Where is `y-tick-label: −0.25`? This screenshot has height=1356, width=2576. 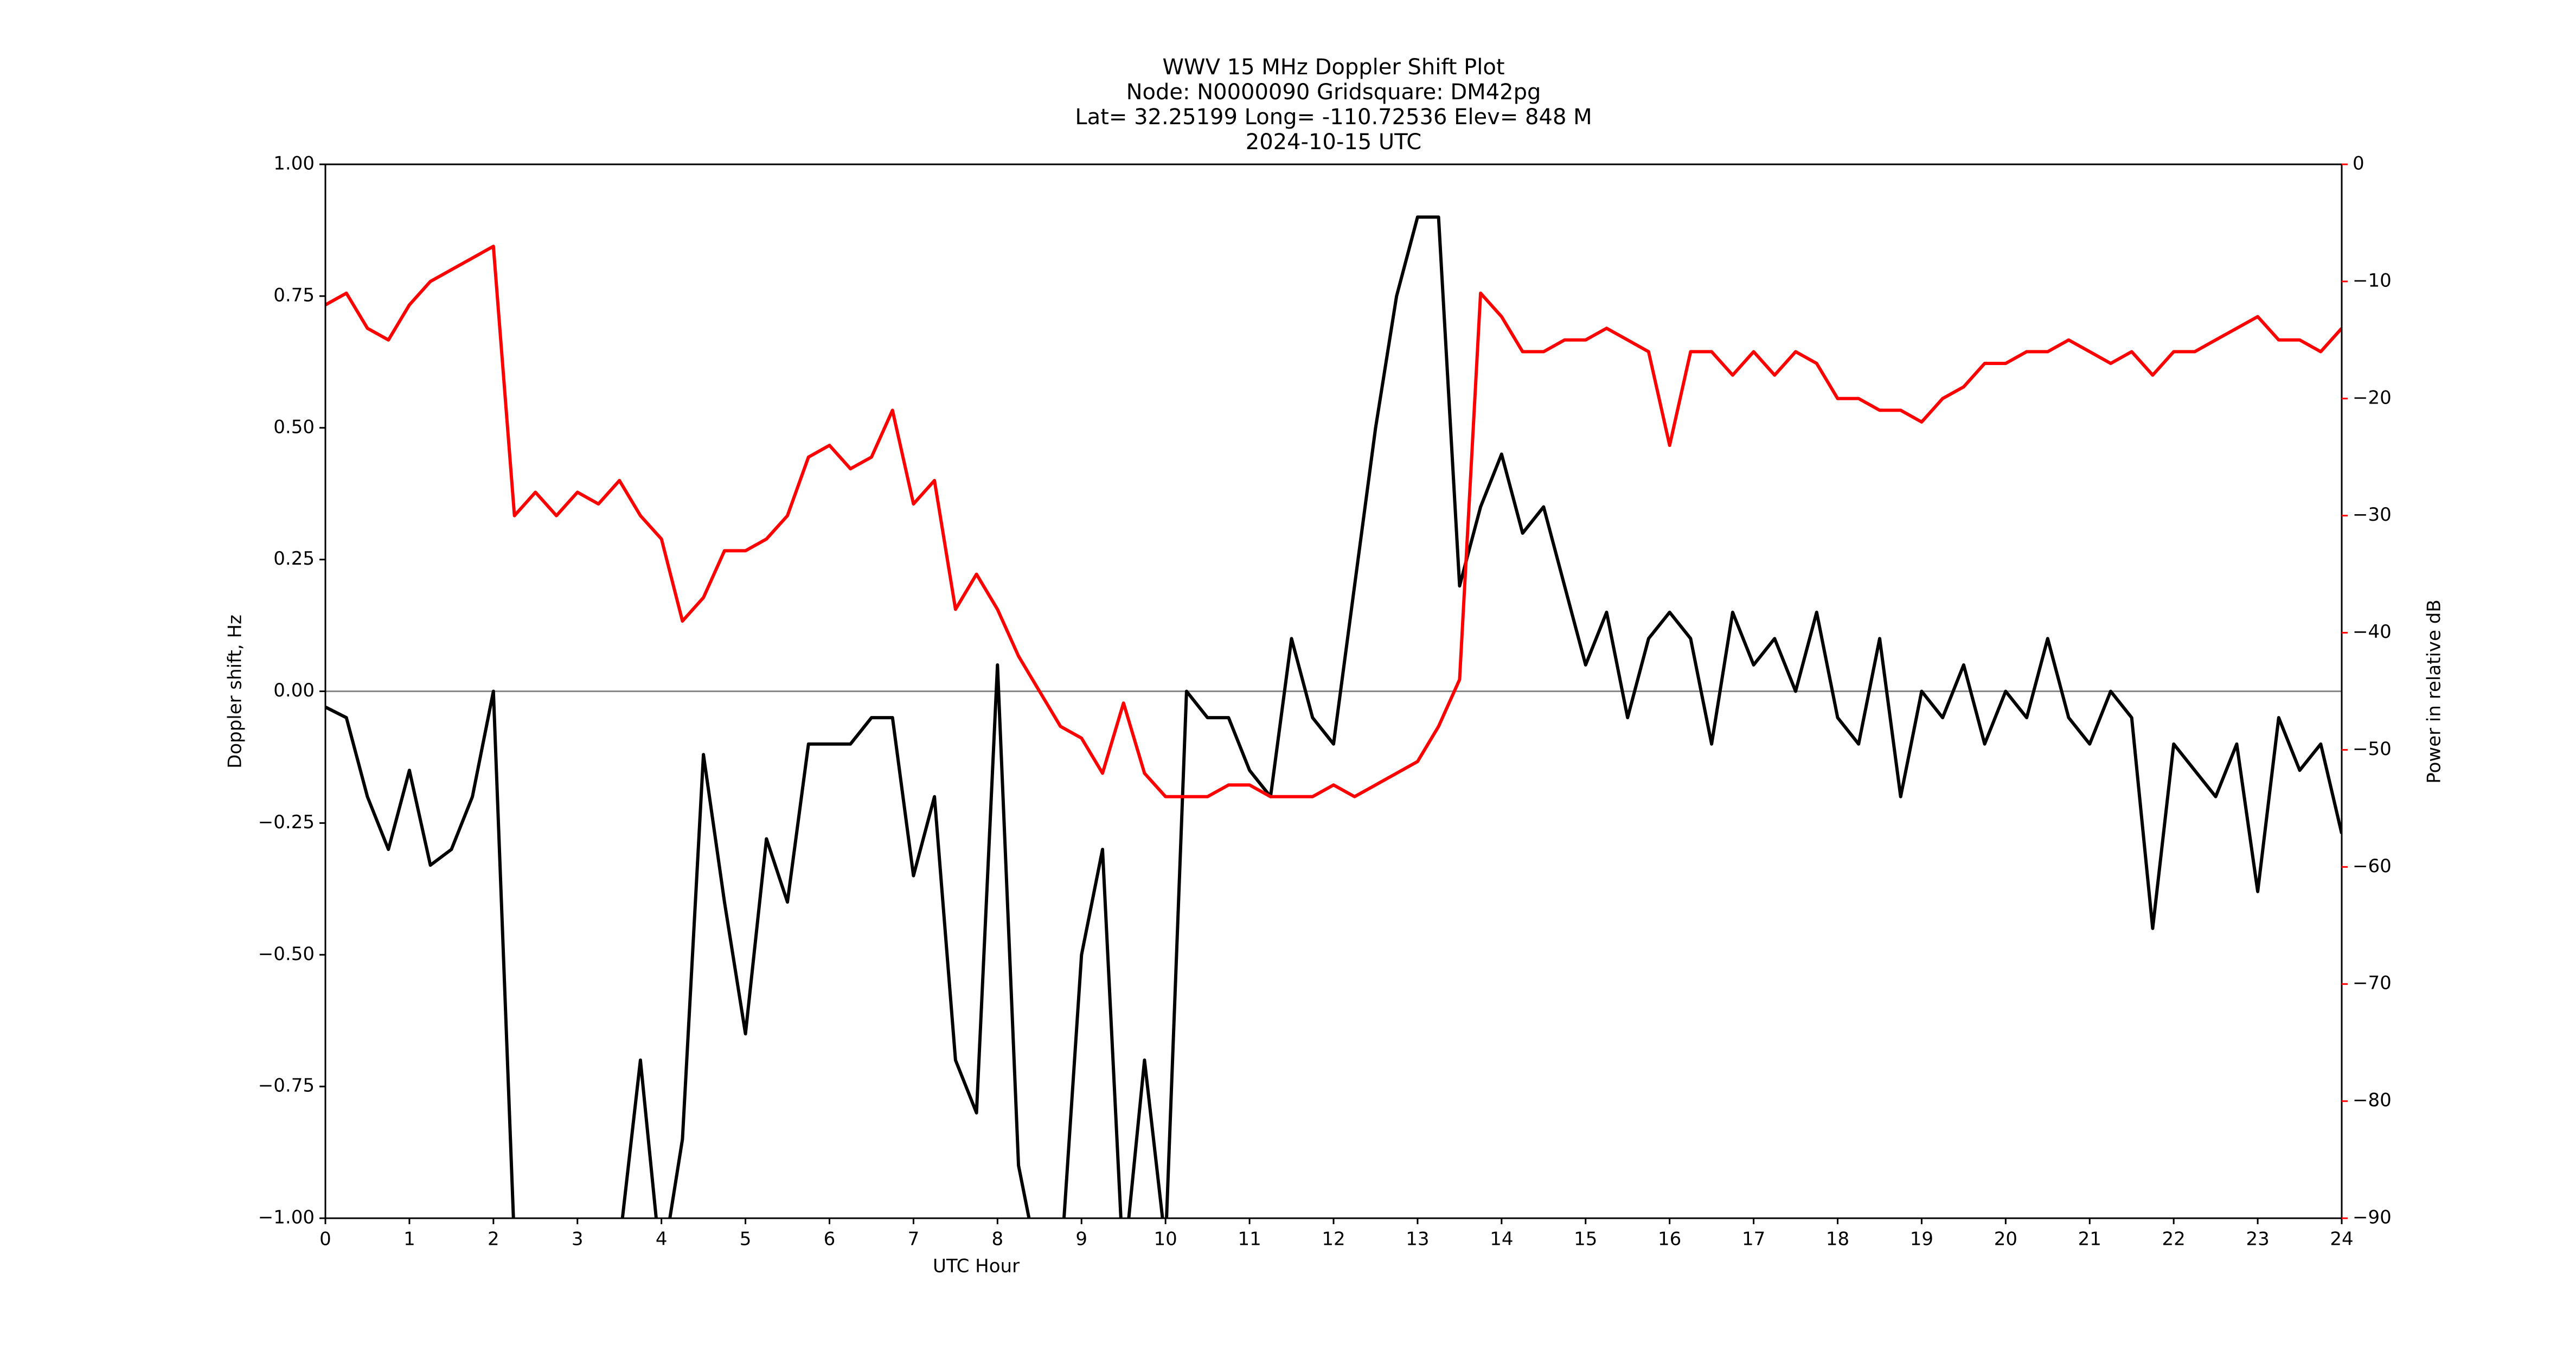
y-tick-label: −0.25 is located at coordinates (286, 822).